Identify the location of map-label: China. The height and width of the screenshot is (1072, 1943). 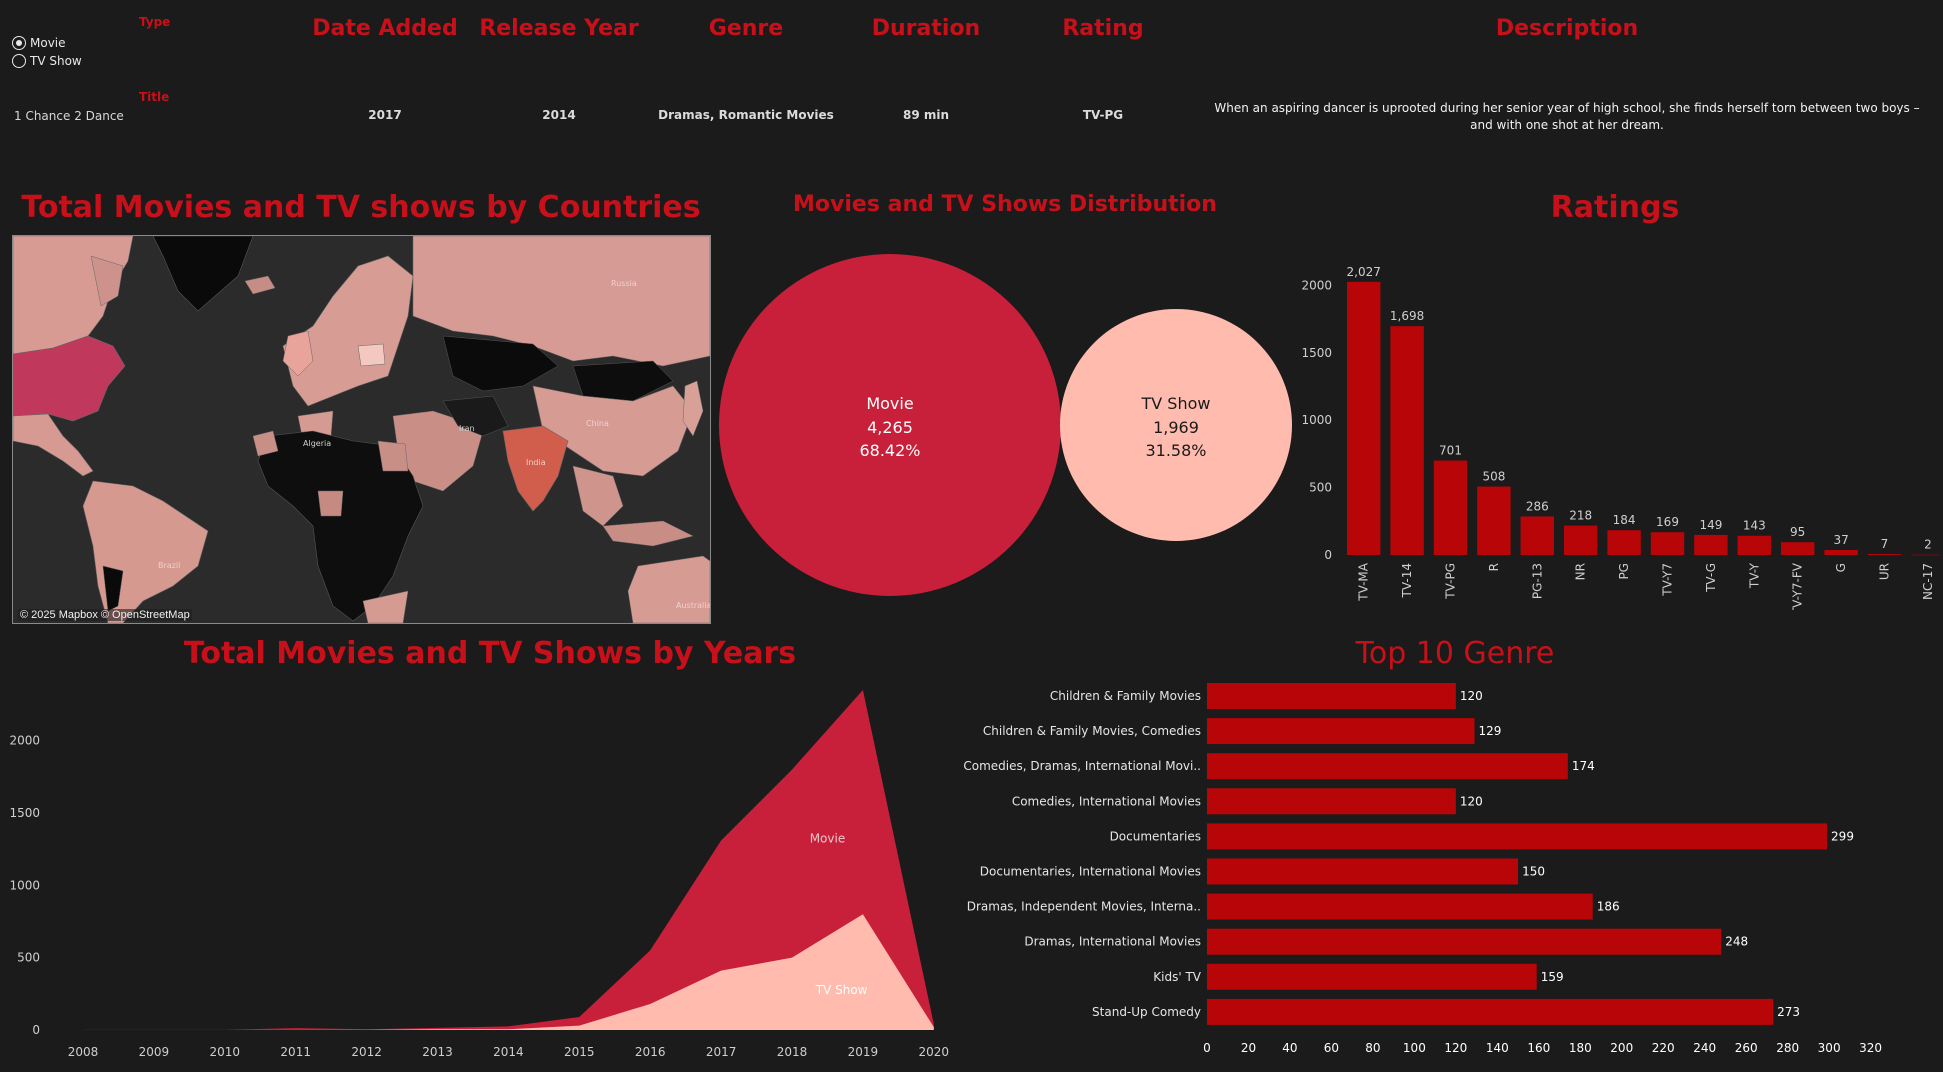
(597, 423).